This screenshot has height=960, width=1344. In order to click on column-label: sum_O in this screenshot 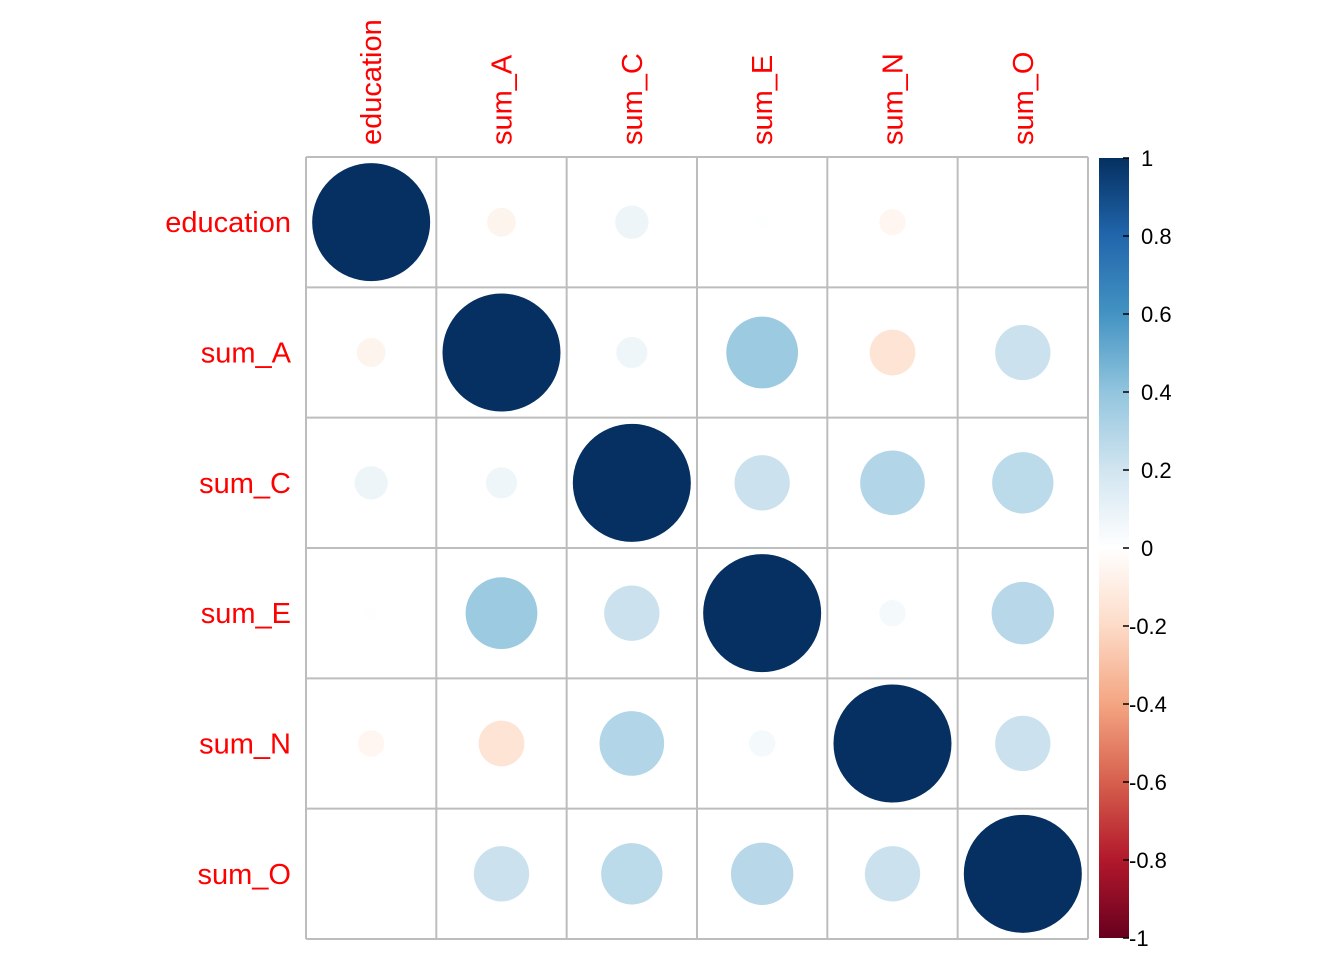, I will do `click(1024, 98)`.